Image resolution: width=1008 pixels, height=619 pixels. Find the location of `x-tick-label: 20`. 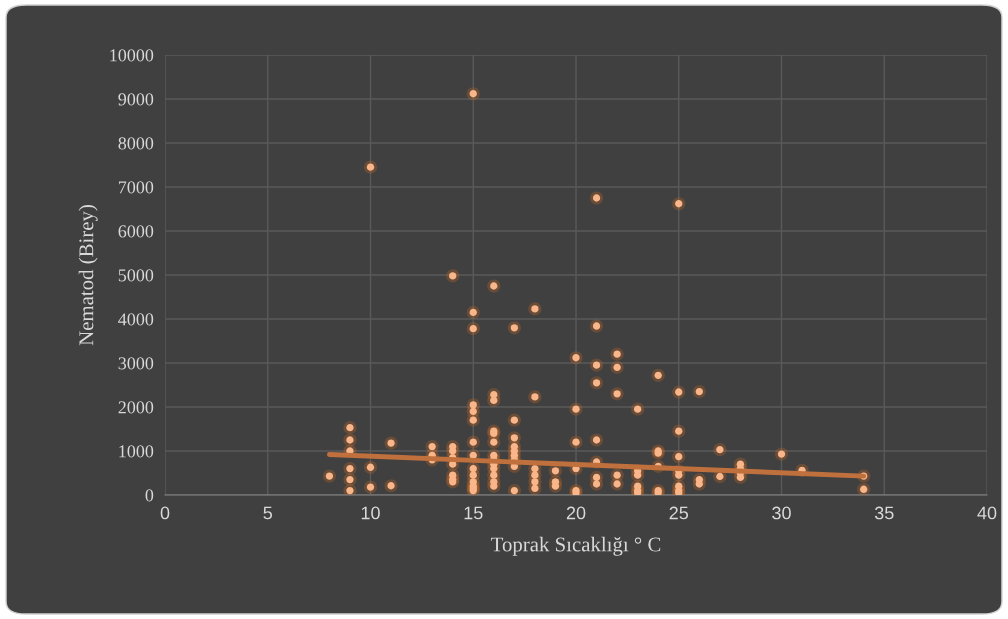

x-tick-label: 20 is located at coordinates (576, 513).